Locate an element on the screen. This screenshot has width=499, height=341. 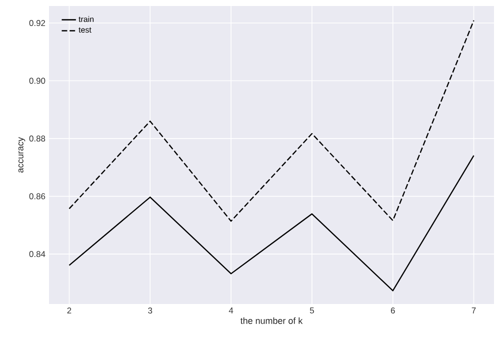
x-tick-label: 3 is located at coordinates (150, 311).